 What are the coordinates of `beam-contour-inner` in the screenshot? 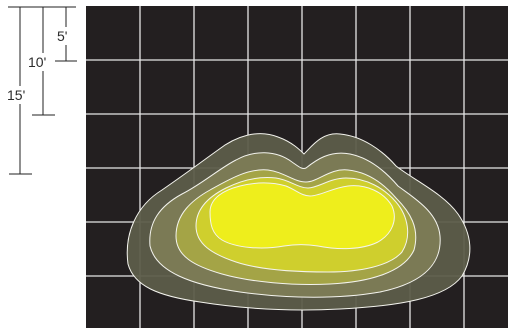 It's located at (302, 216).